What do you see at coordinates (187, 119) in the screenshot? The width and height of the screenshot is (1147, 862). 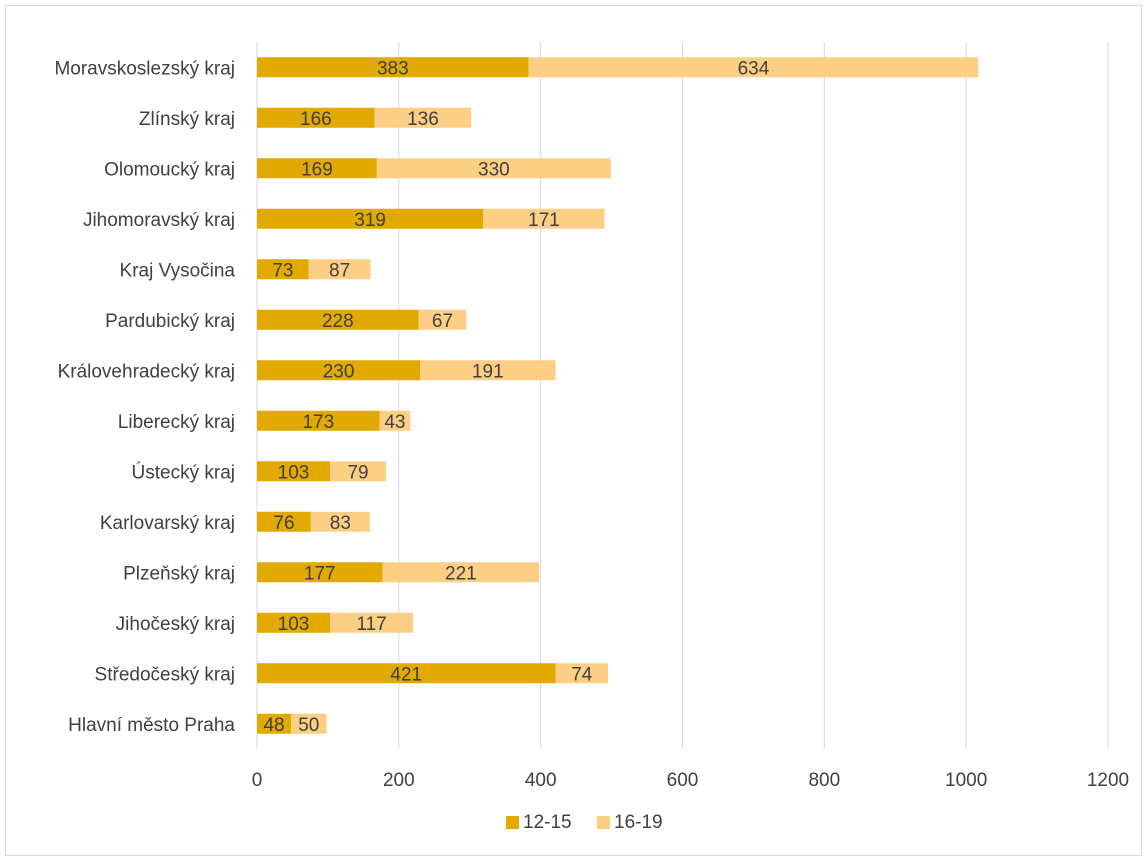 I see `category-label: Zlínský kraj` at bounding box center [187, 119].